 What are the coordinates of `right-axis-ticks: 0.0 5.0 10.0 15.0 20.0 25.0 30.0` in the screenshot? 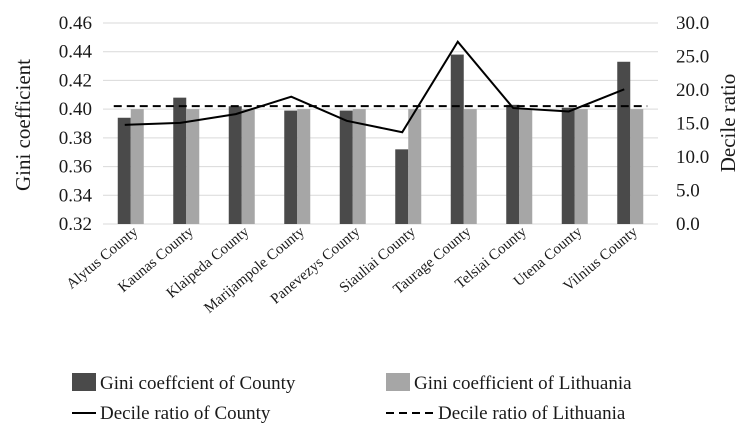 It's located at (692, 124).